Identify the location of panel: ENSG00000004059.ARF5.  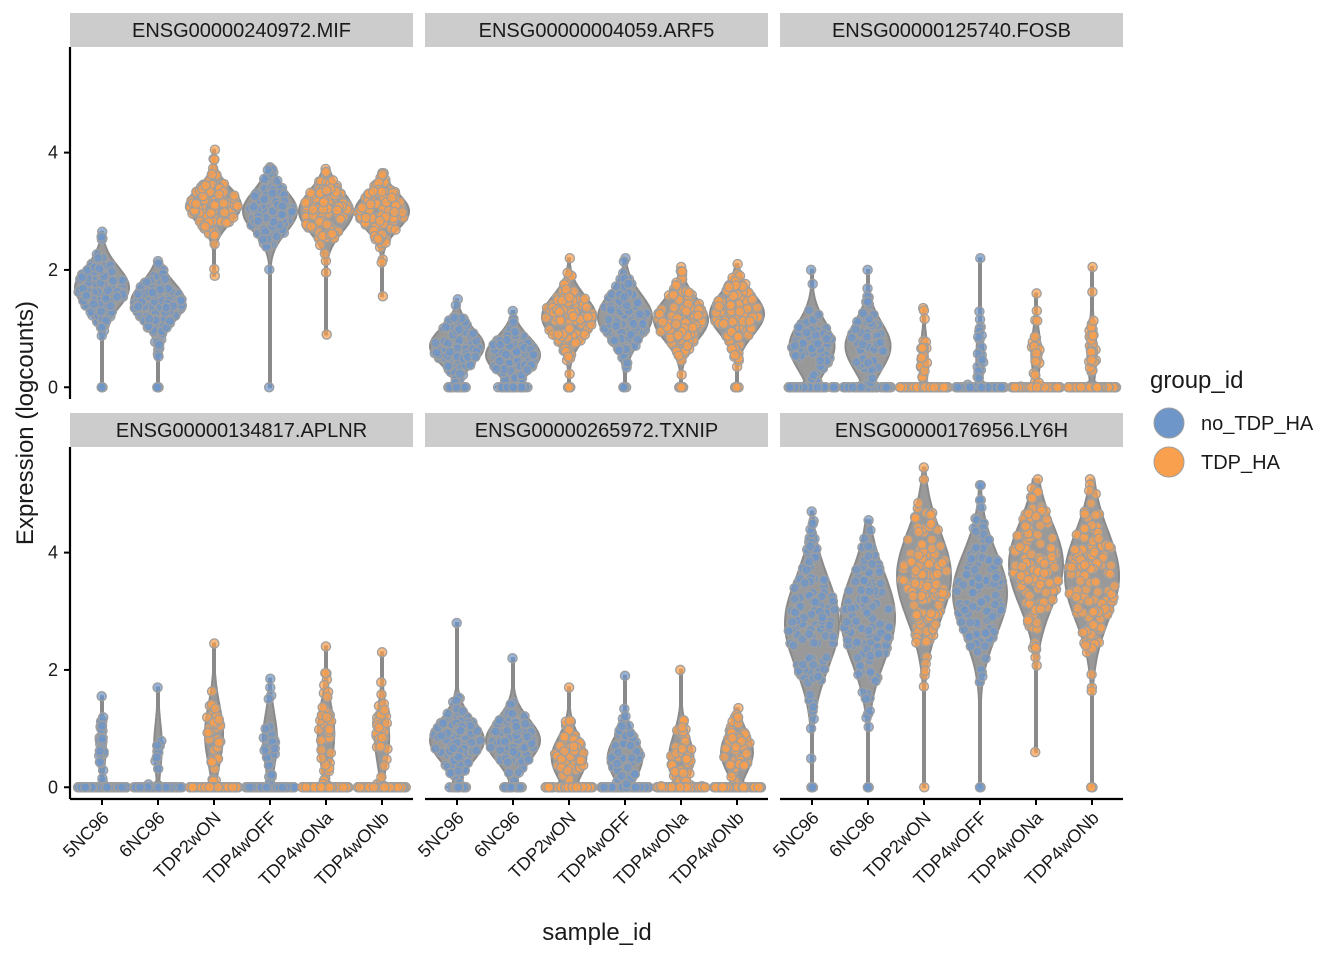
(596, 203).